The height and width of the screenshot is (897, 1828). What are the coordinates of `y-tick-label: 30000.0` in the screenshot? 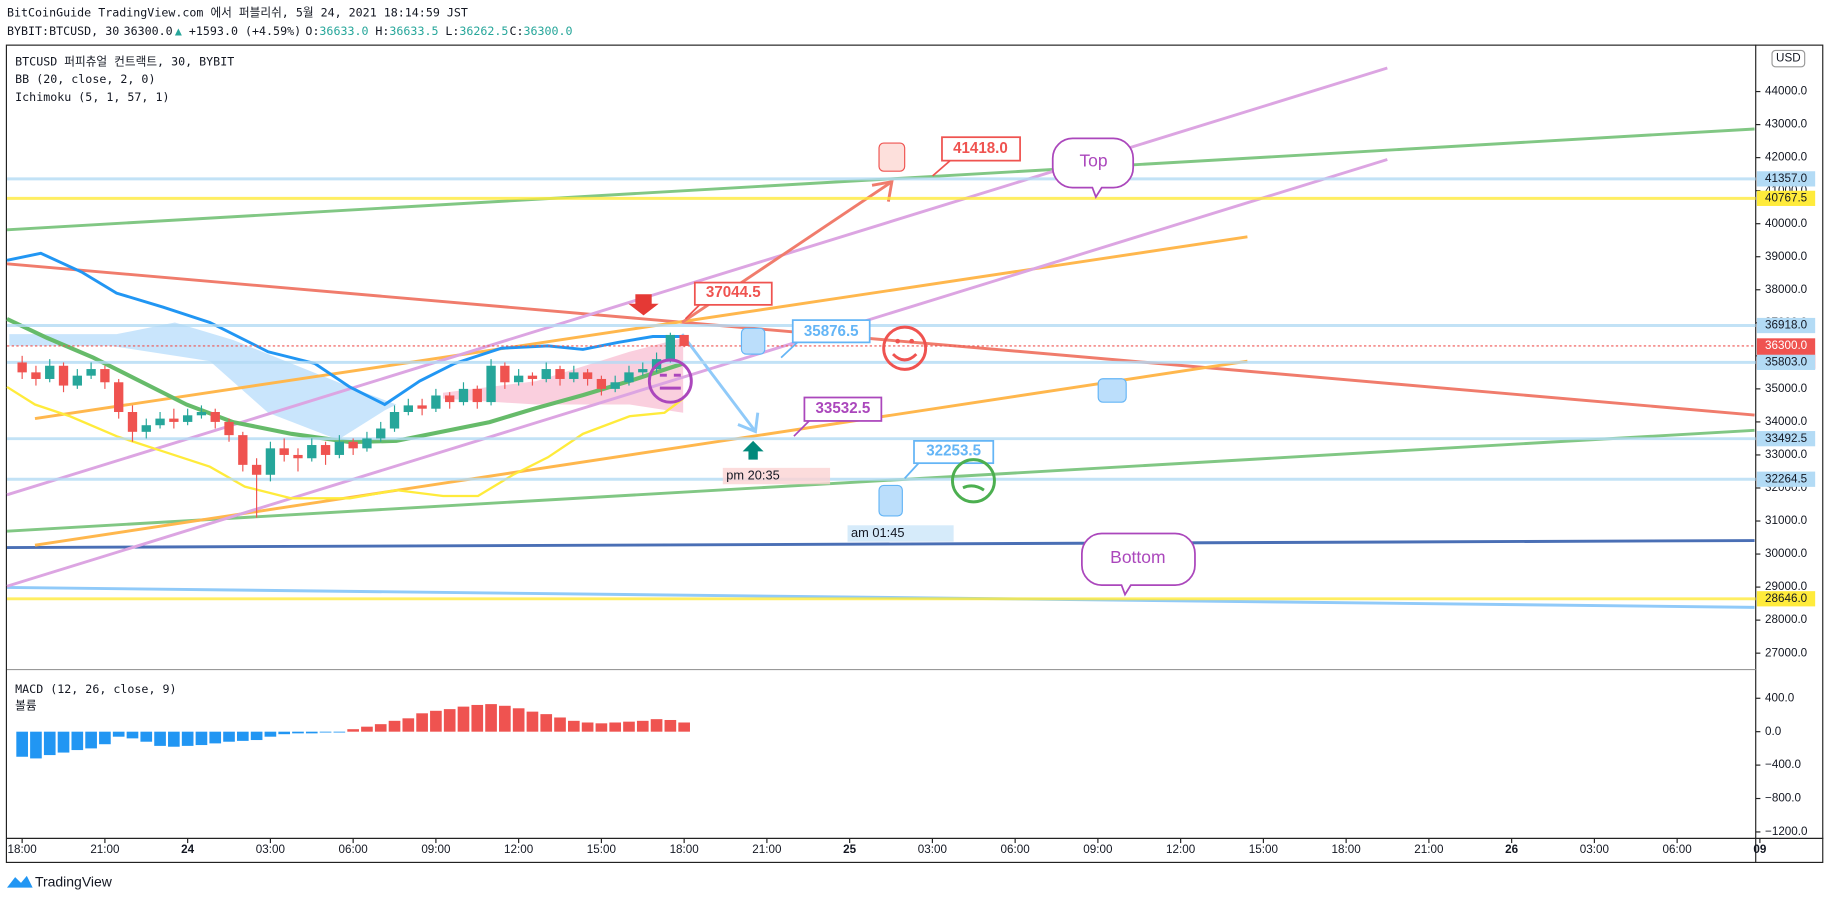 It's located at (1786, 553).